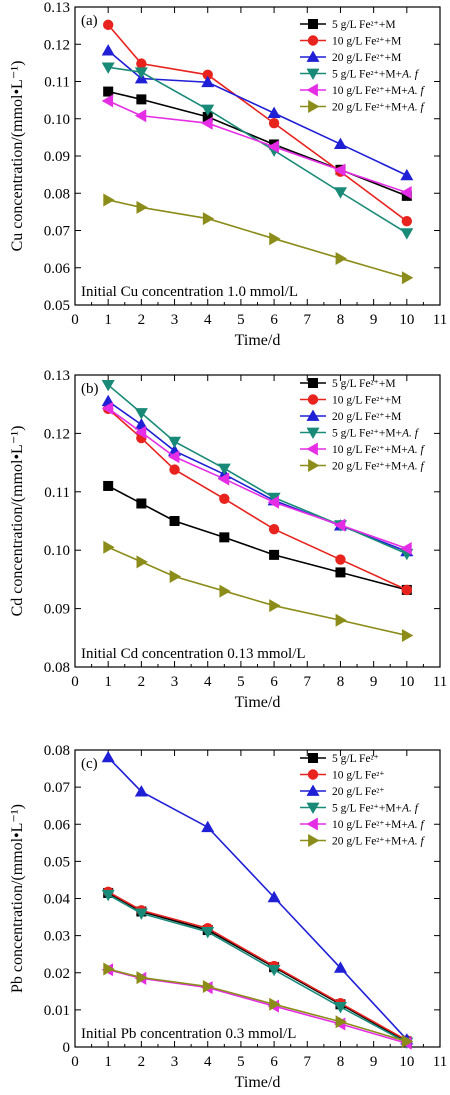 This screenshot has width=450, height=1095. What do you see at coordinates (57, 862) in the screenshot?
I see `y-tick-label: 0.05` at bounding box center [57, 862].